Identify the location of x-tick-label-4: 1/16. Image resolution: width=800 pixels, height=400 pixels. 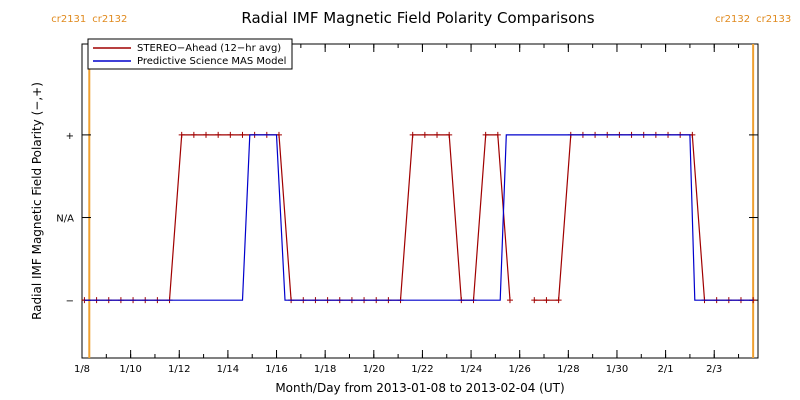
(276, 369).